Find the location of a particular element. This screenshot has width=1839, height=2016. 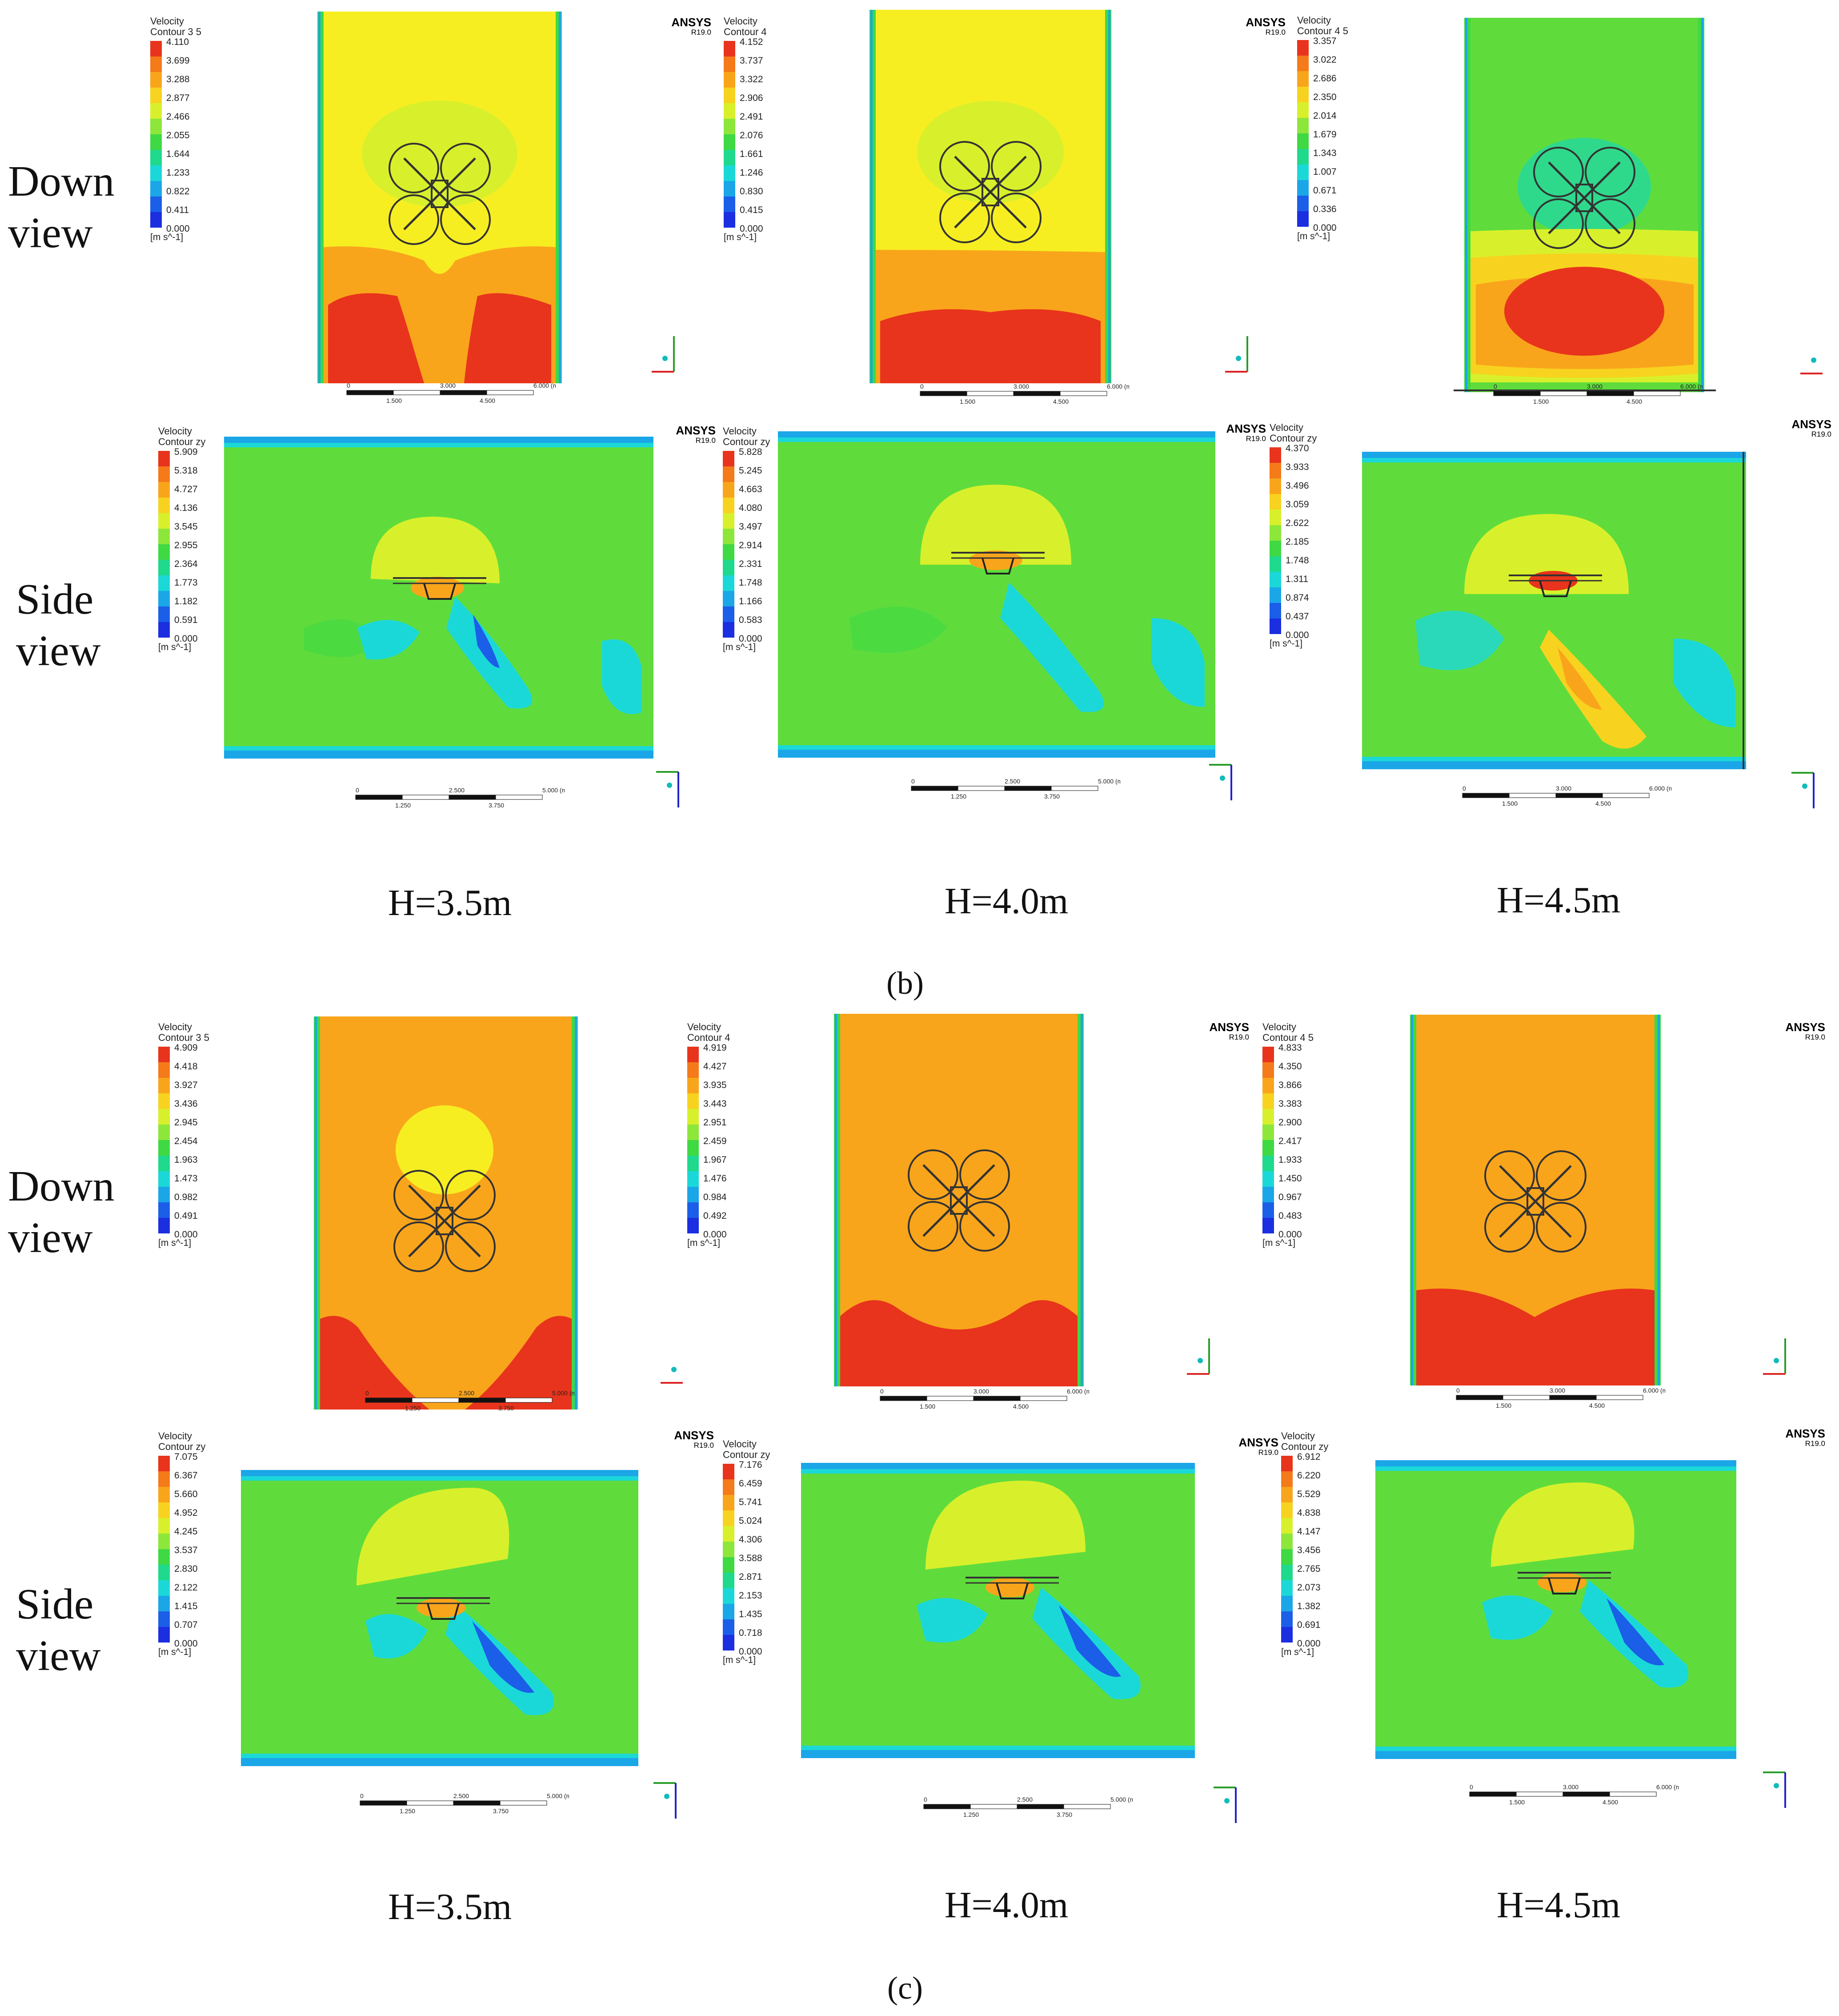

legend-tick-label: 0.982 is located at coordinates (186, 1197).